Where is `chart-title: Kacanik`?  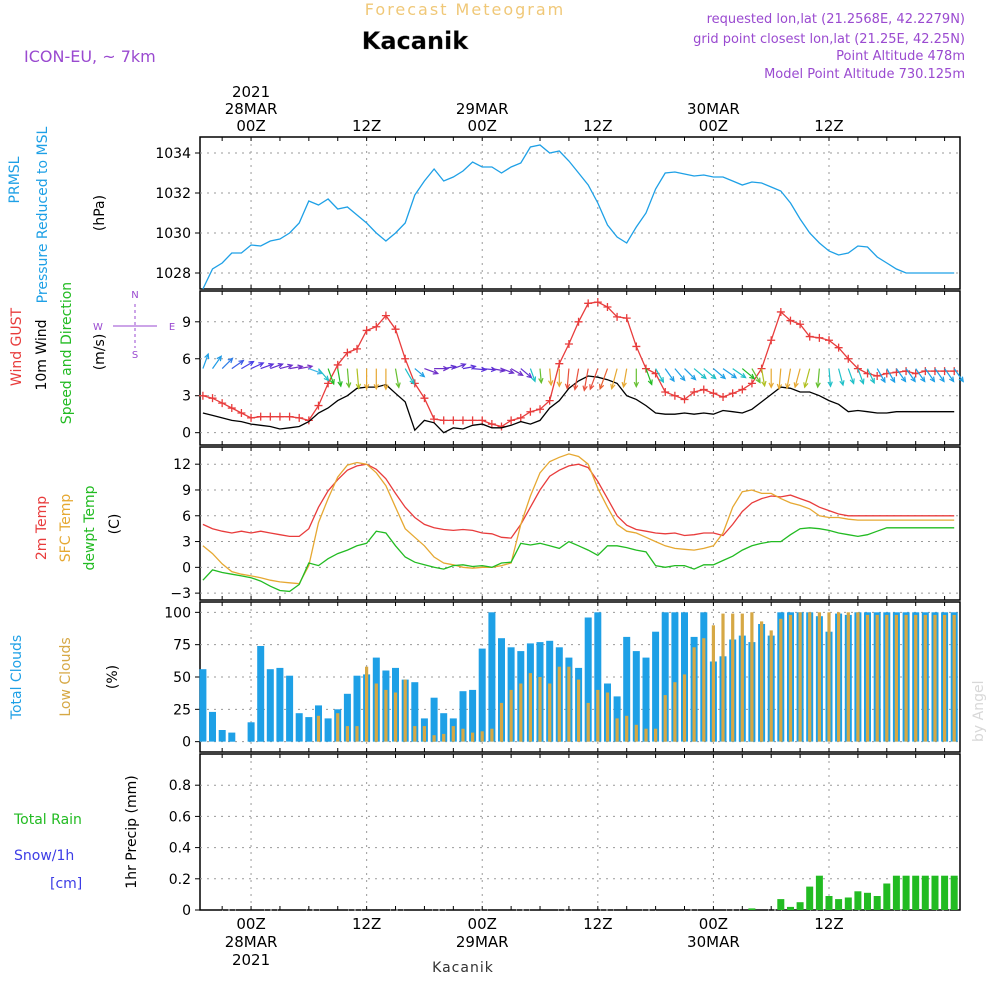
chart-title: Kacanik is located at coordinates (416, 41).